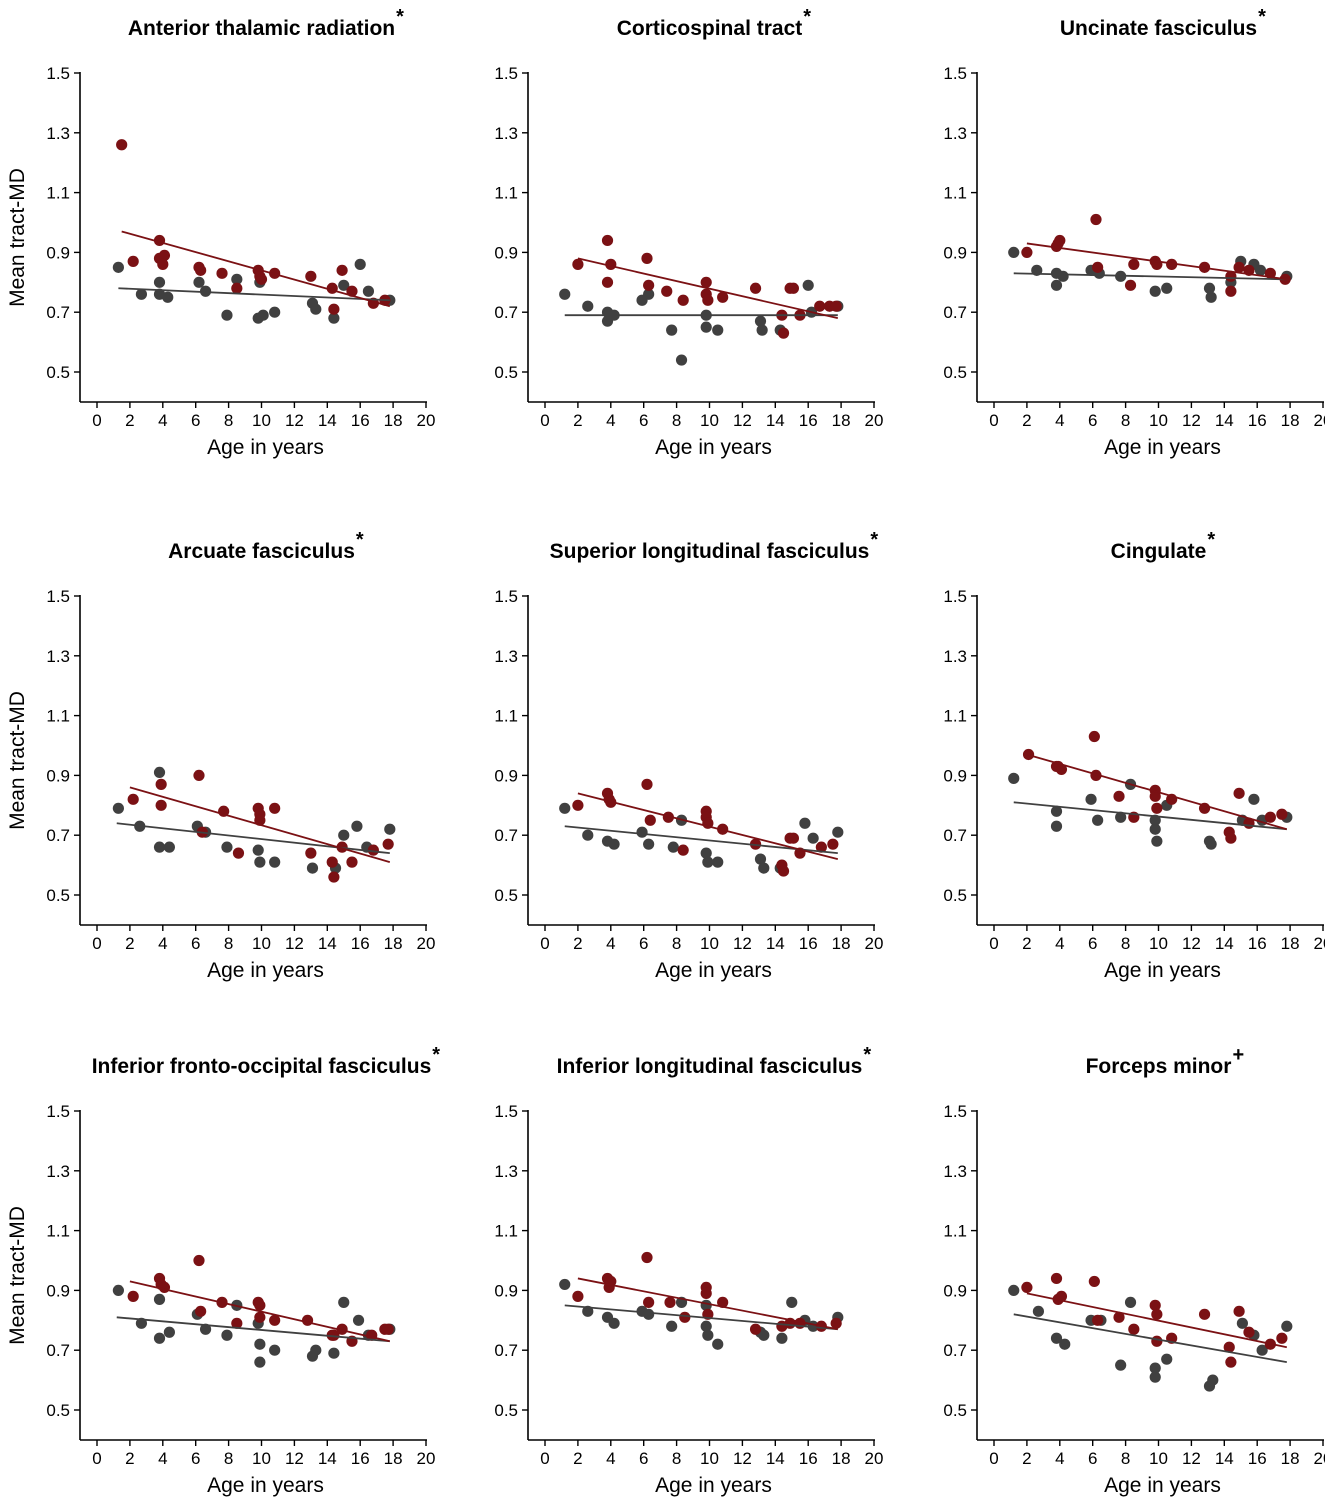 The width and height of the screenshot is (1325, 1506). What do you see at coordinates (710, 28) in the screenshot?
I see `panel-title: Corticospinal tract` at bounding box center [710, 28].